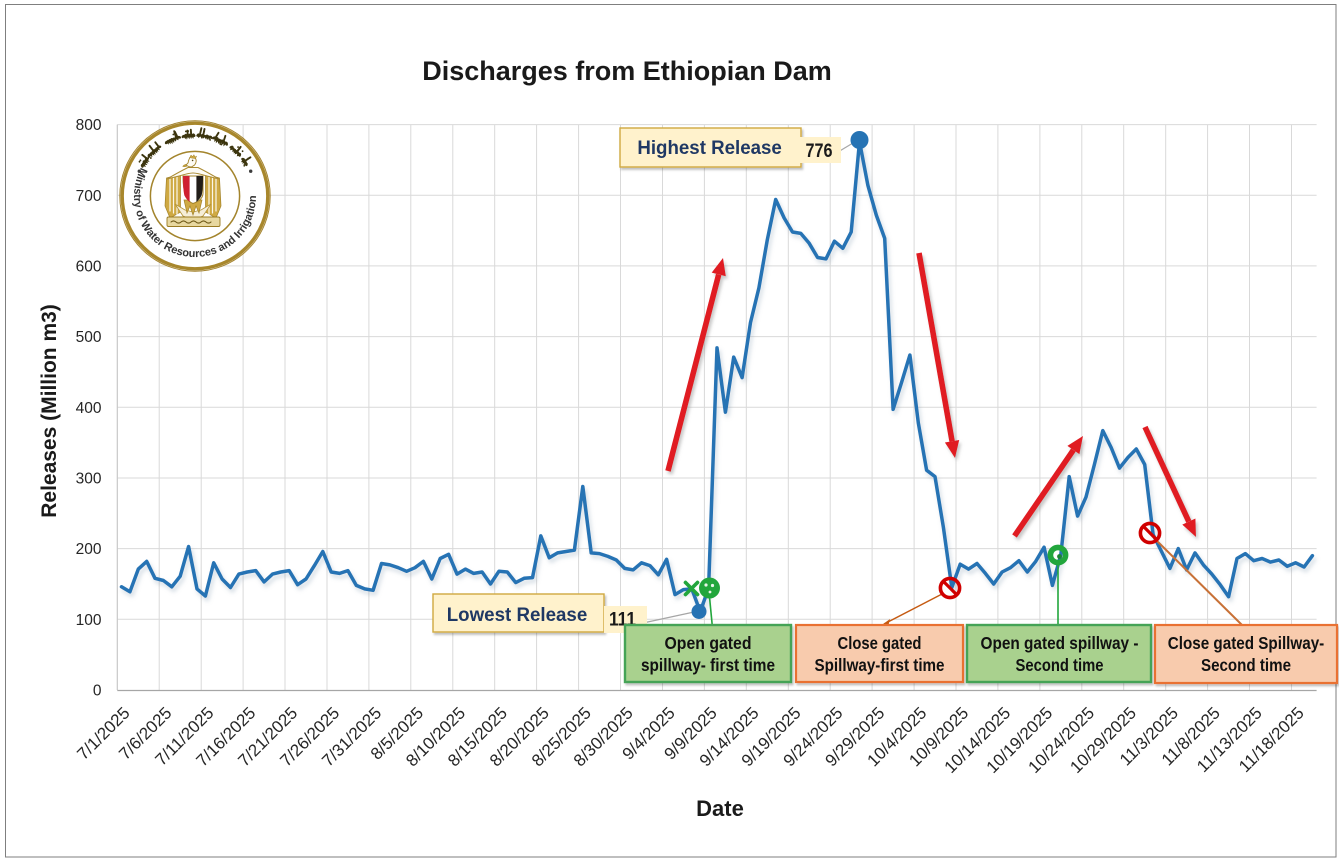  Describe the element at coordinates (1060, 643) in the screenshot. I see `svg-text: Open gated spillway -` at that location.